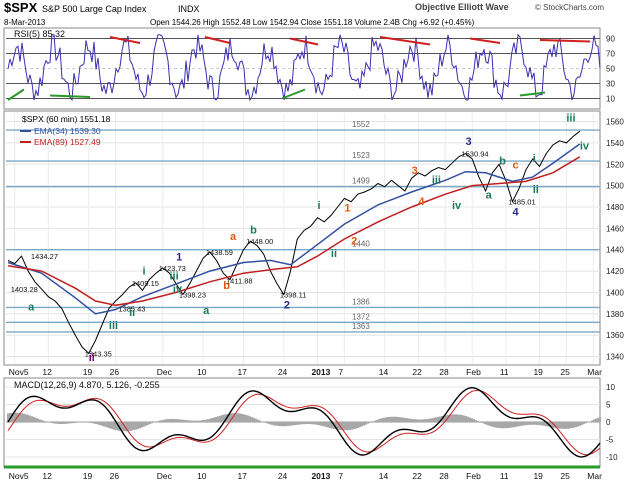 The image size is (640, 485). Describe the element at coordinates (615, 357) in the screenshot. I see `price-tick: 1340` at that location.